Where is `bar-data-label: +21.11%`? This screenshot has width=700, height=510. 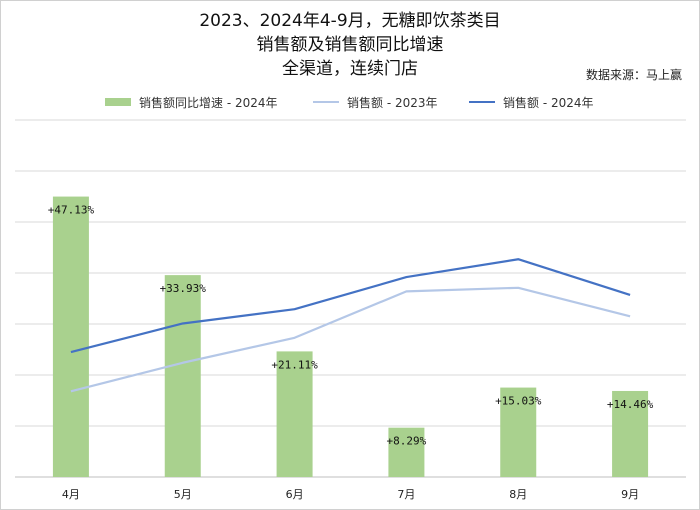
bar-data-label: +21.11% is located at coordinates (294, 364).